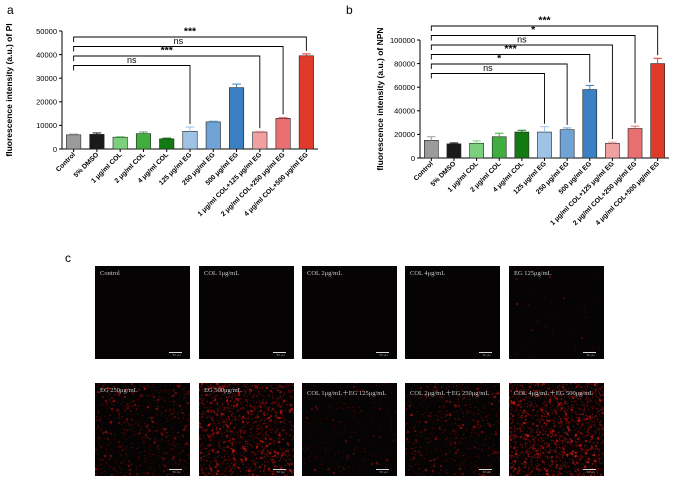  Describe the element at coordinates (46, 78) in the screenshot. I see `y-tick-label: 30000` at that location.